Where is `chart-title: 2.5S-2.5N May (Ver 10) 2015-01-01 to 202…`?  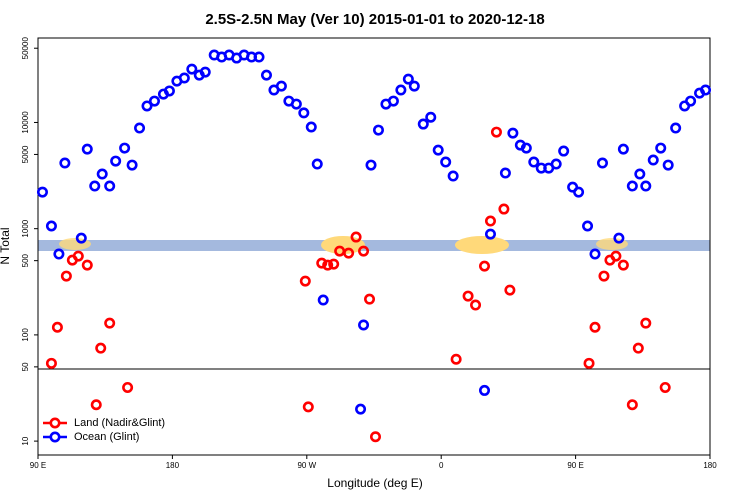
chart-title: 2.5S-2.5N May (Ver 10) 2015-01-01 to 202… is located at coordinates (374, 19).